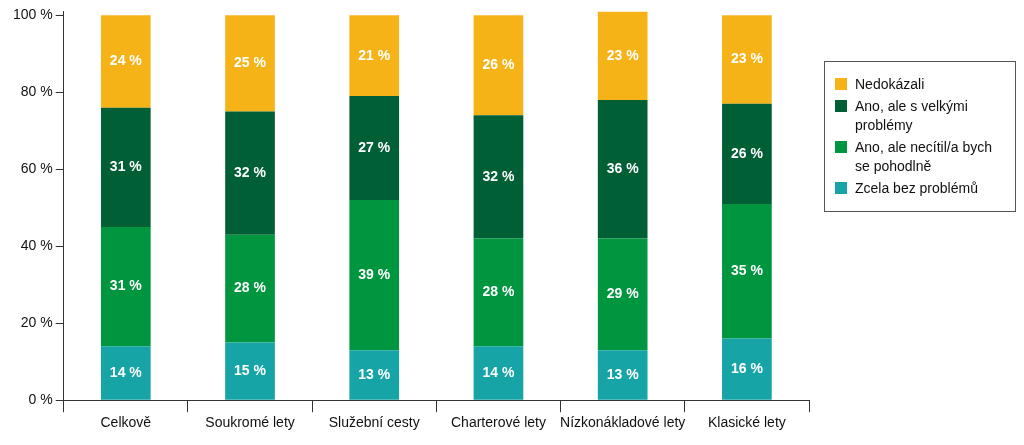 The width and height of the screenshot is (1024, 445). What do you see at coordinates (374, 422) in the screenshot?
I see `x-tick-label: Služební cesty` at bounding box center [374, 422].